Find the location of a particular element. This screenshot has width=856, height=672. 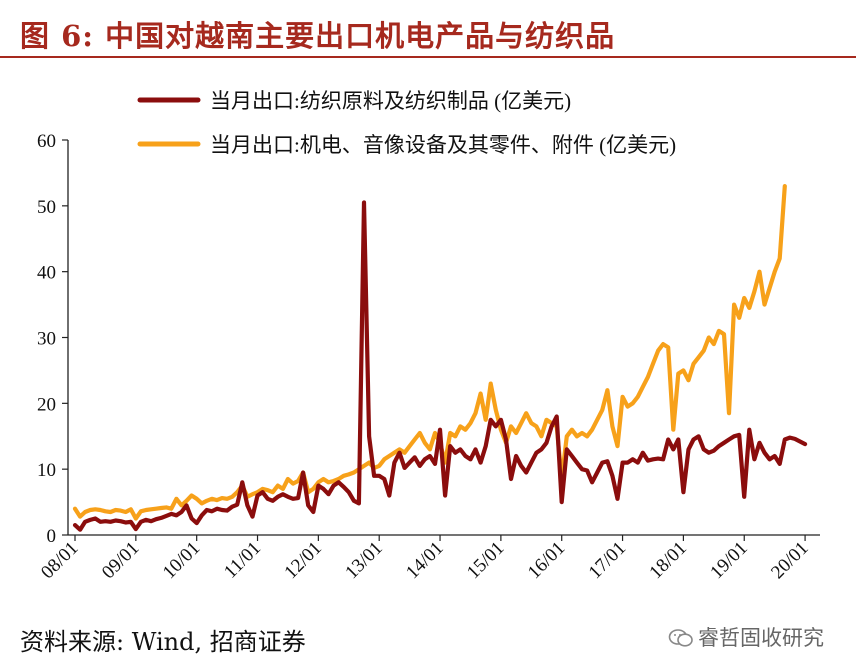

watermark-text: 睿哲固收研究 is located at coordinates (761, 638).